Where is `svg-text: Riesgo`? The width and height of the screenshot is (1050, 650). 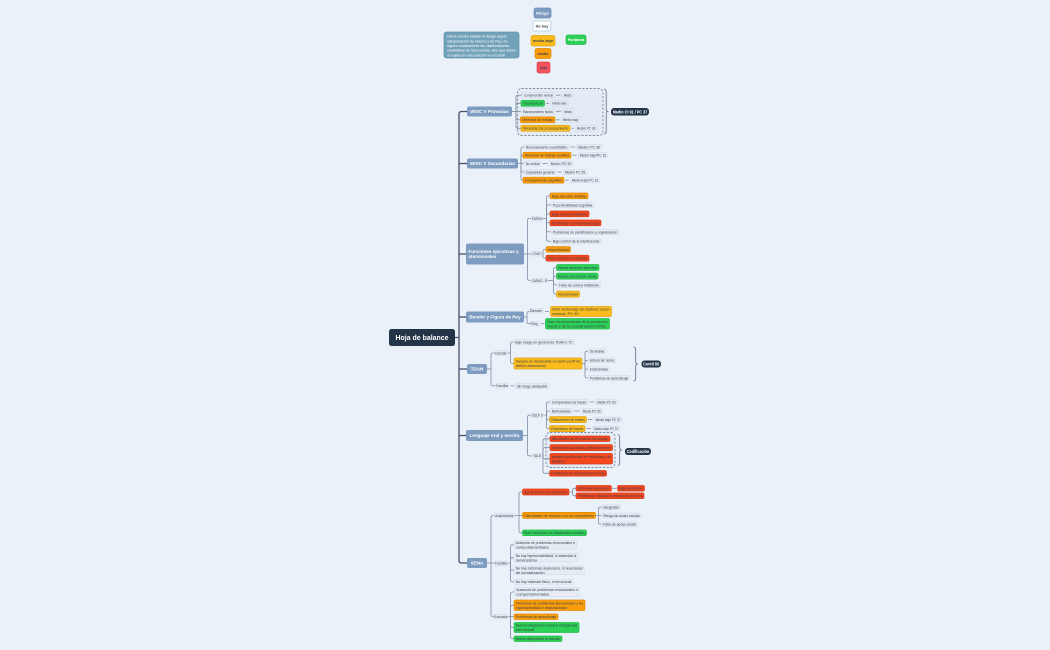
svg-text: Riesgo is located at coordinates (542, 13).